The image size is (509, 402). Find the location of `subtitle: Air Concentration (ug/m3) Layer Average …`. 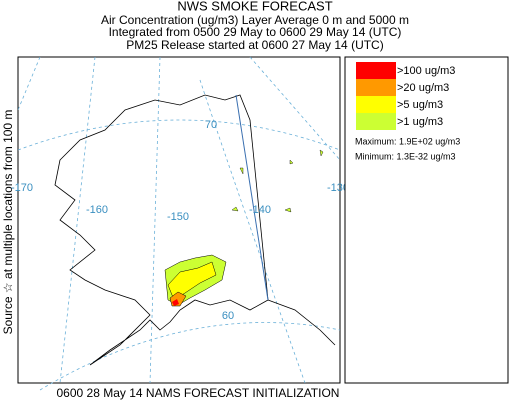

subtitle: Air Concentration (ug/m3) Layer Average … is located at coordinates (255, 20).